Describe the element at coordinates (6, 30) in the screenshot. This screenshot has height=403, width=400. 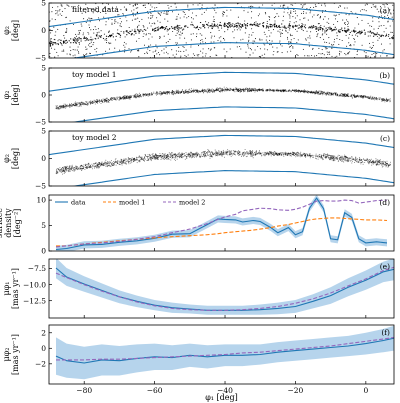
I see `y-axis-label: φ₂` at that location.